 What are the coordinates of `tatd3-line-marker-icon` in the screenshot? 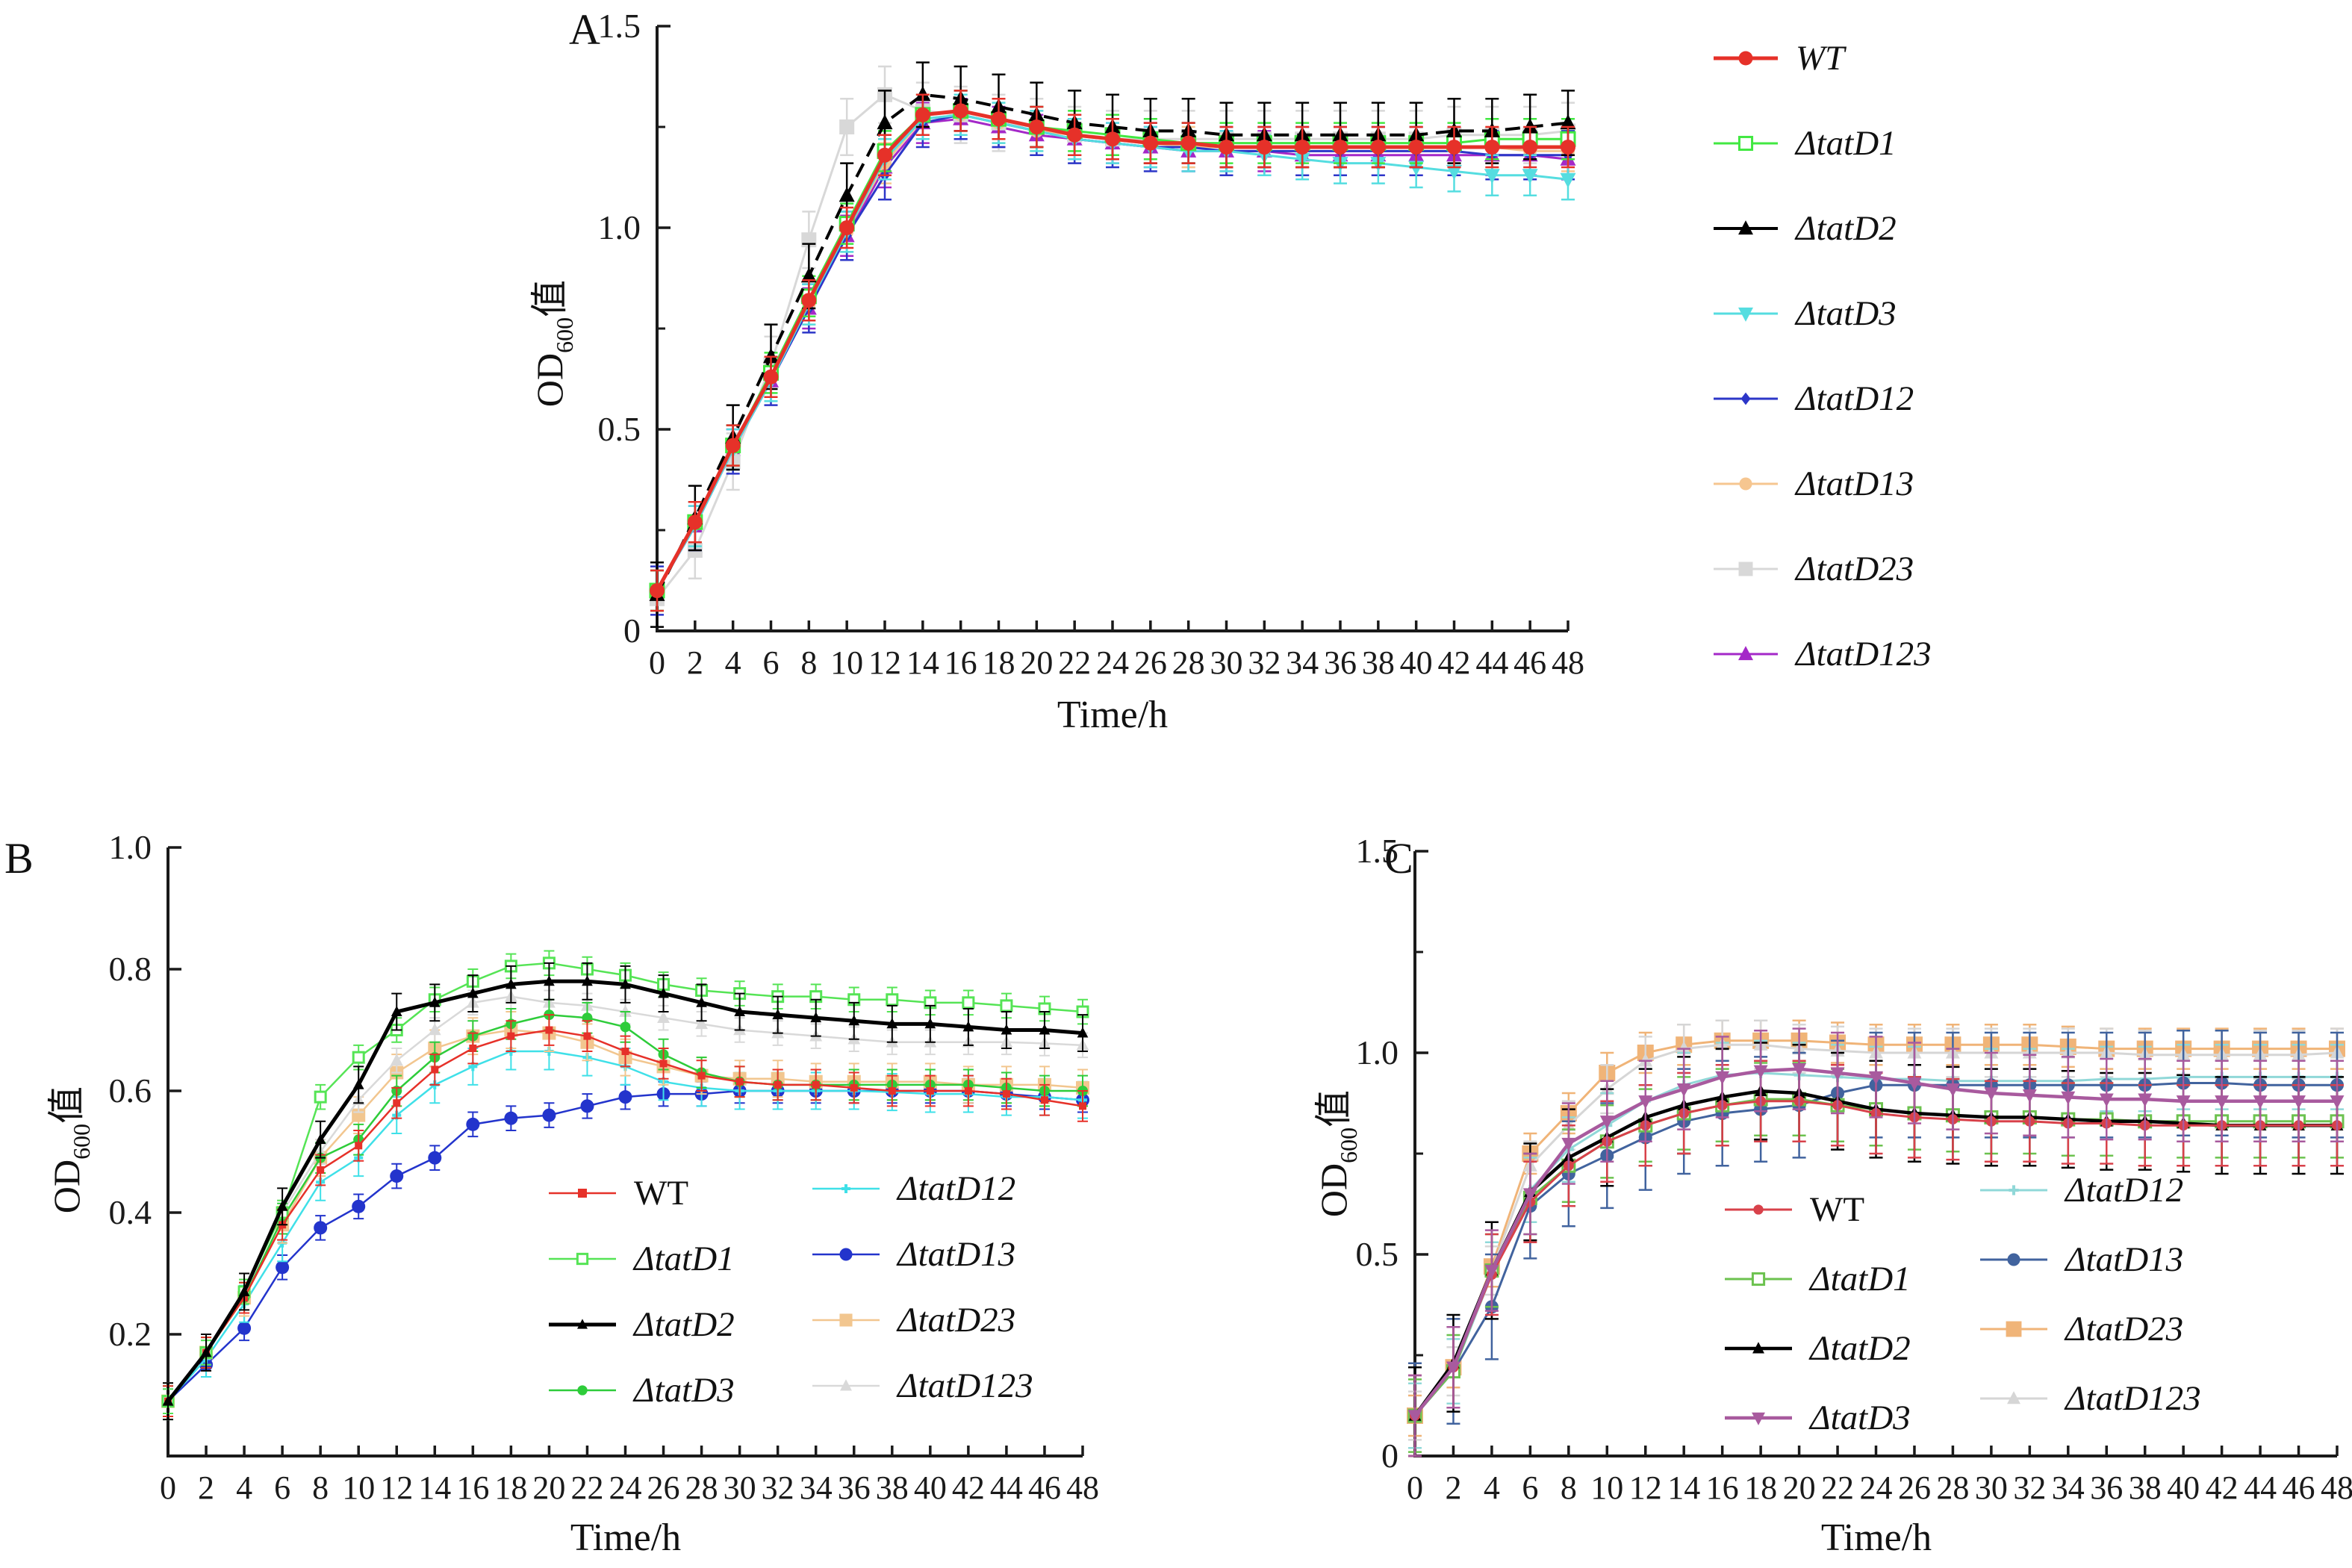 It's located at (1758, 1418).